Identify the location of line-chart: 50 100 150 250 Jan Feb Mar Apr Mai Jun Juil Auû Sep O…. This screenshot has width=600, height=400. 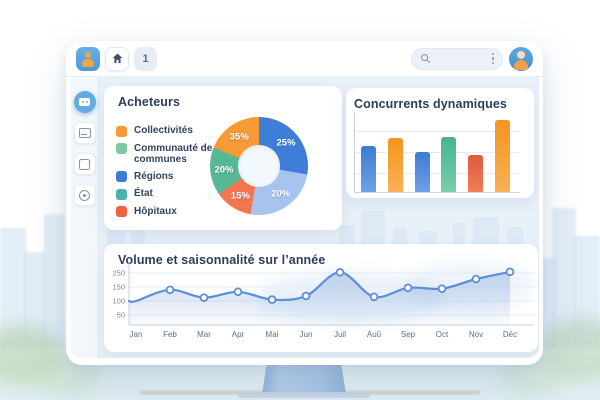
(323, 300).